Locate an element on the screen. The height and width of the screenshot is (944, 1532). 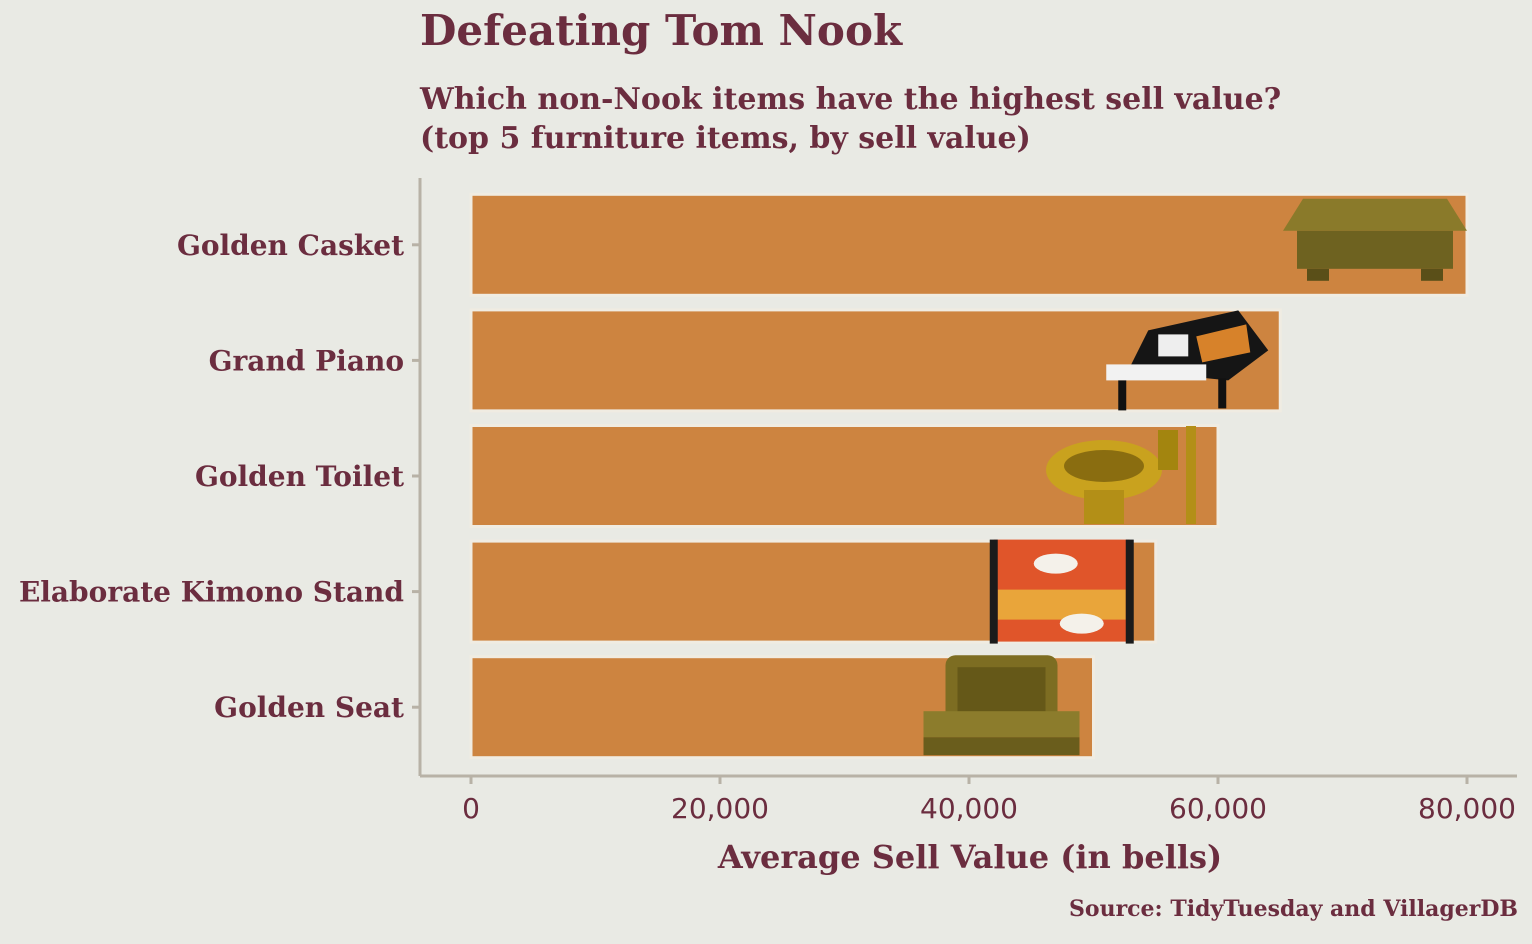
kimono-stand-icon is located at coordinates (1061, 591).